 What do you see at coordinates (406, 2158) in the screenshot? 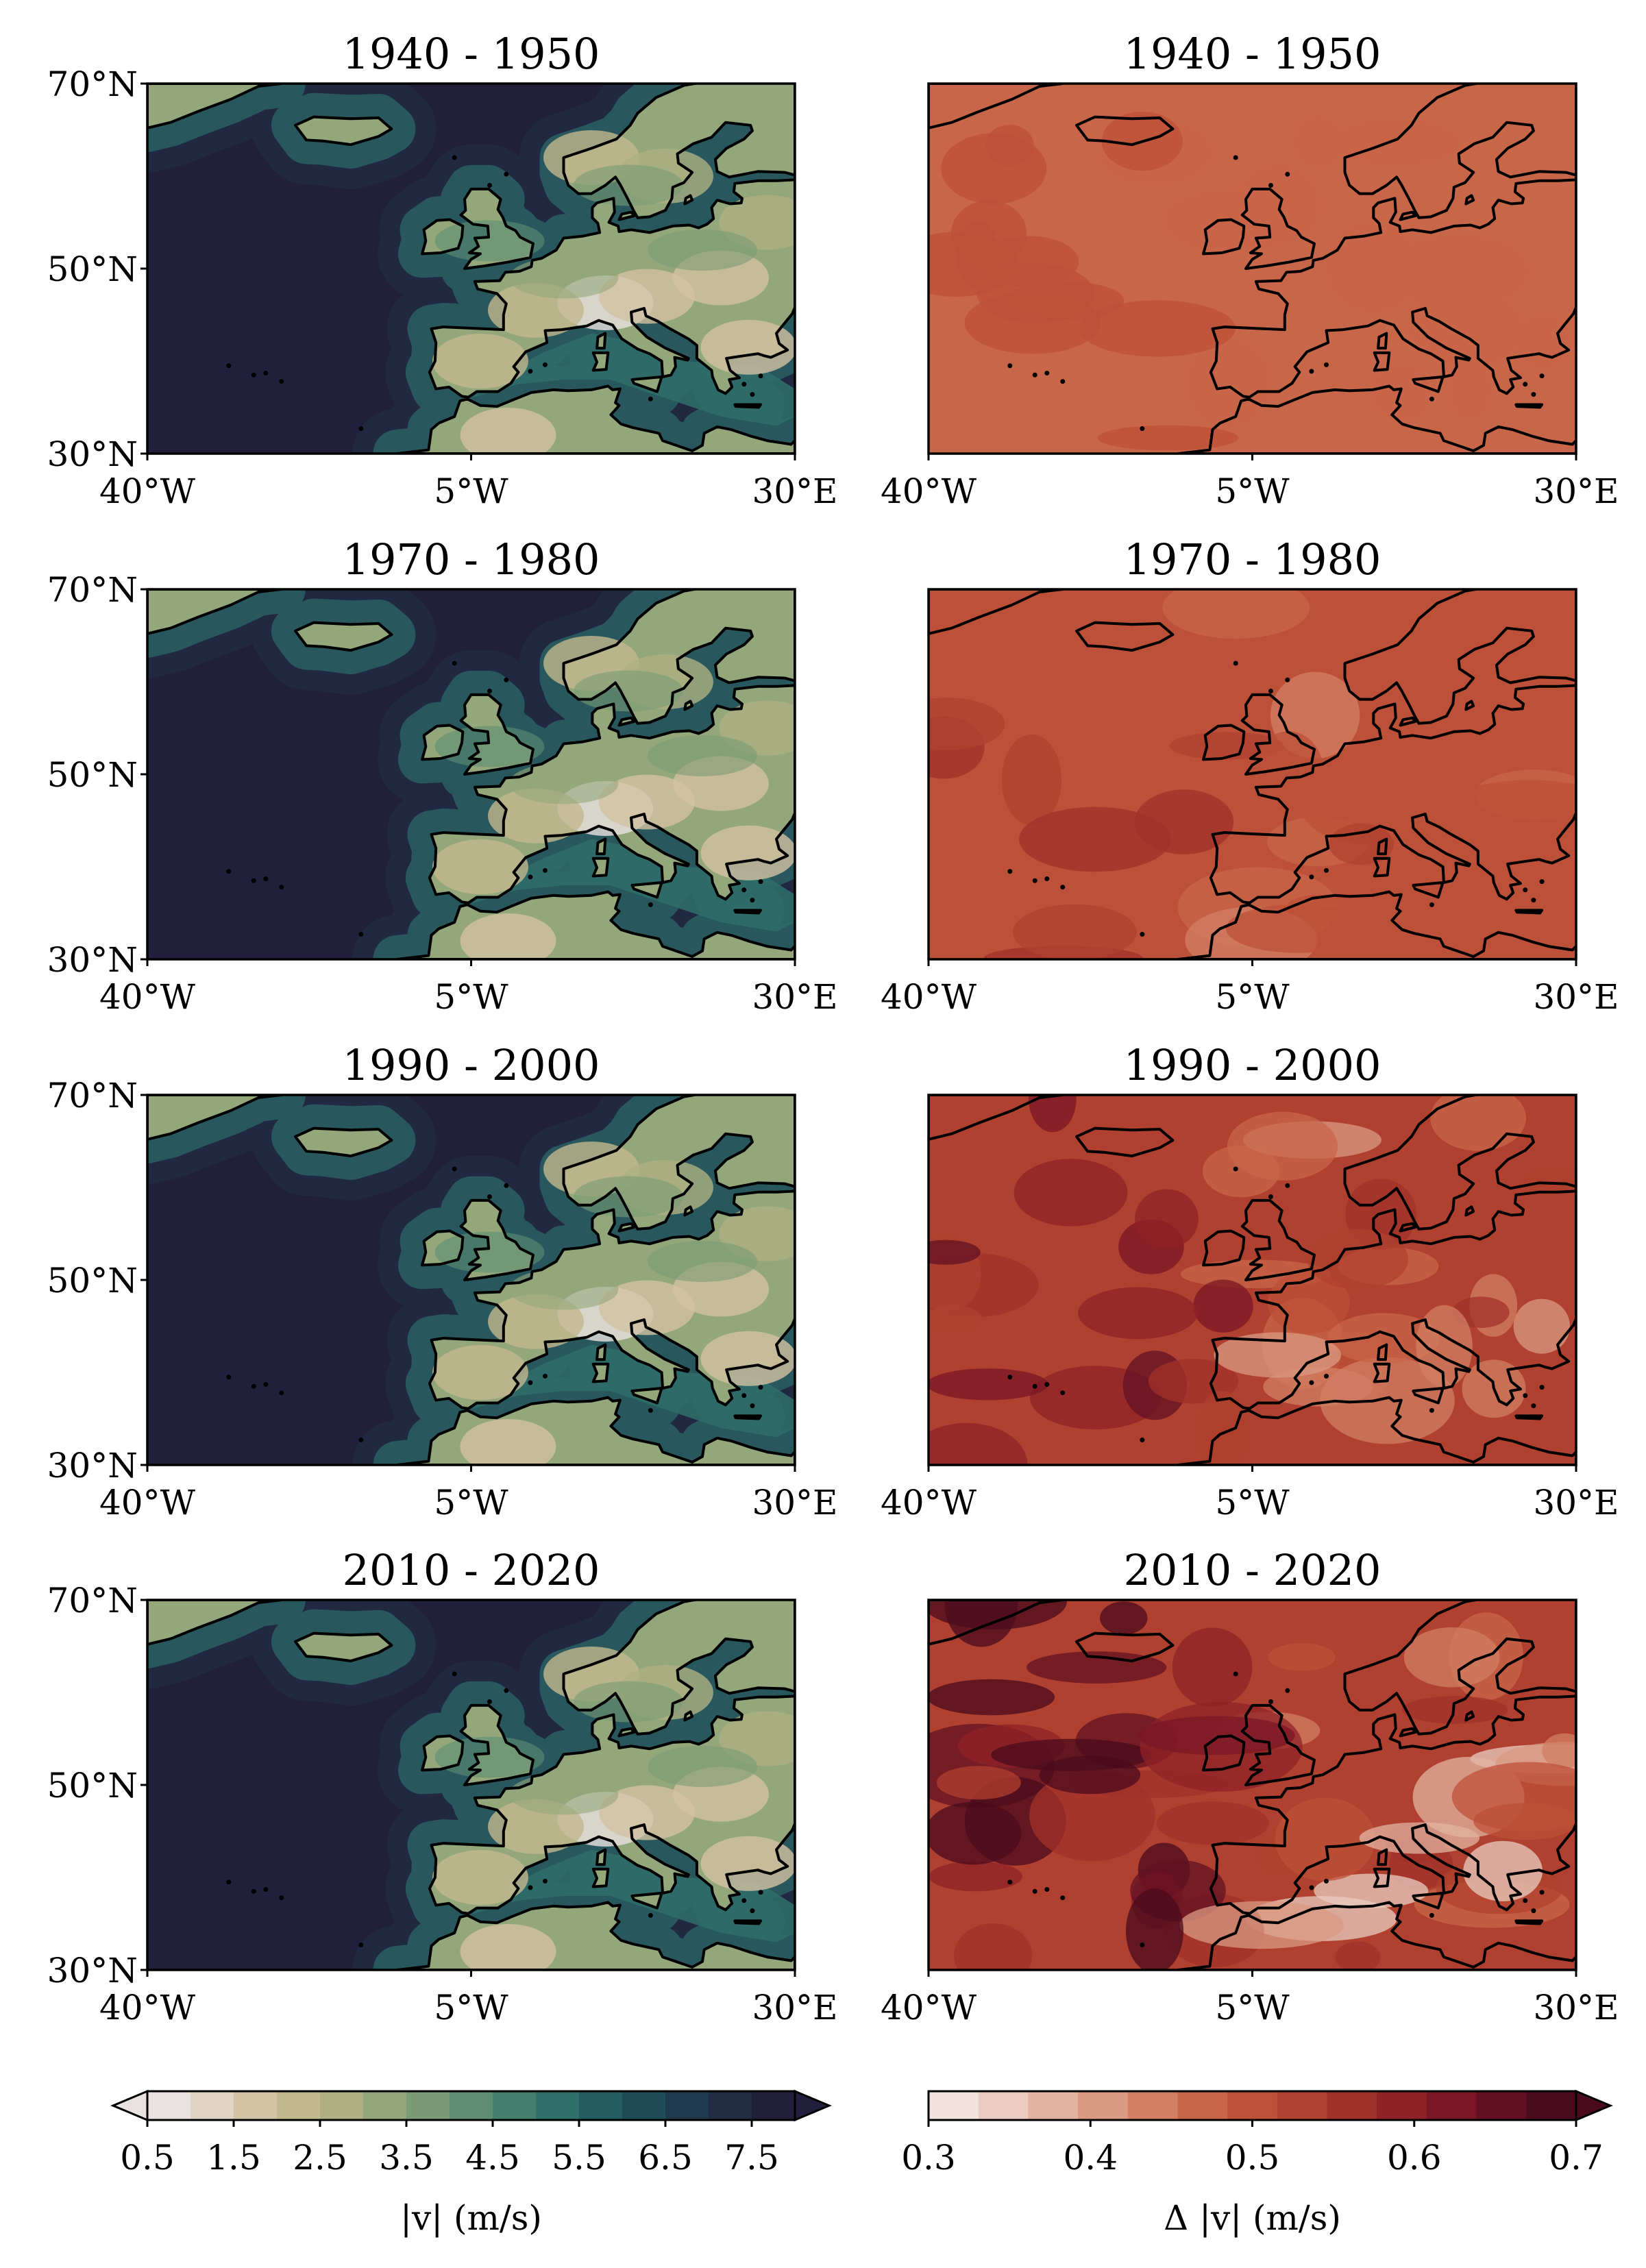
I see `colorbar-tick-label: 3.5` at bounding box center [406, 2158].